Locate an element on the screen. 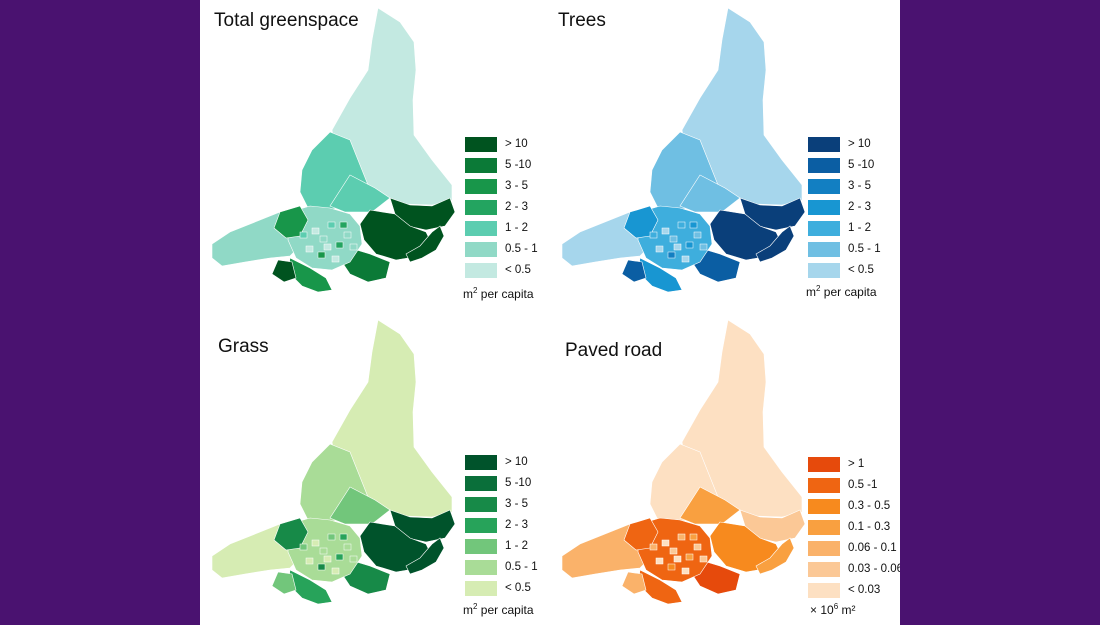 The height and width of the screenshot is (625, 1100). unit-prefix: × 10 is located at coordinates (822, 610).